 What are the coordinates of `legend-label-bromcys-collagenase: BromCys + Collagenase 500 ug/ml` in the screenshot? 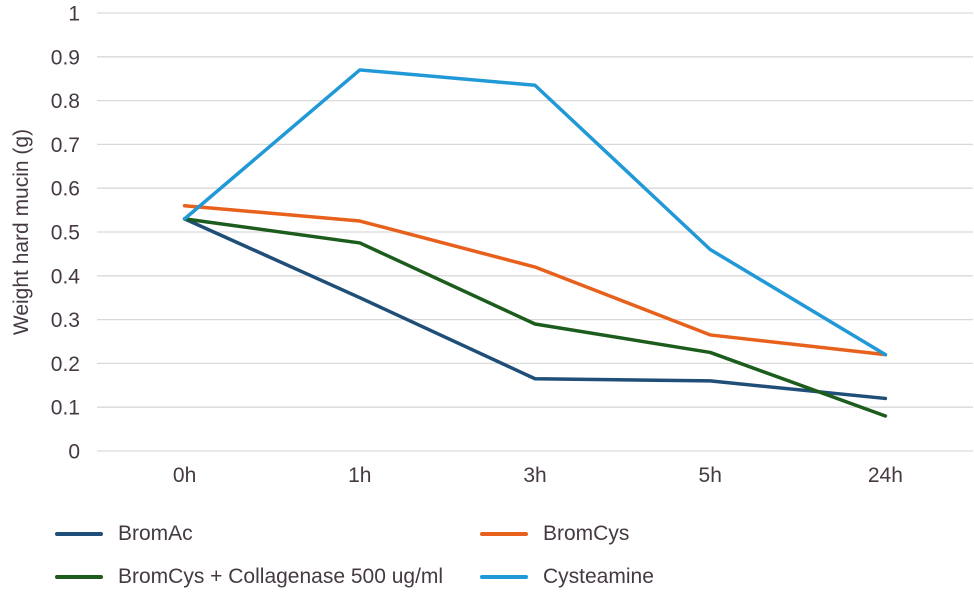 It's located at (281, 576).